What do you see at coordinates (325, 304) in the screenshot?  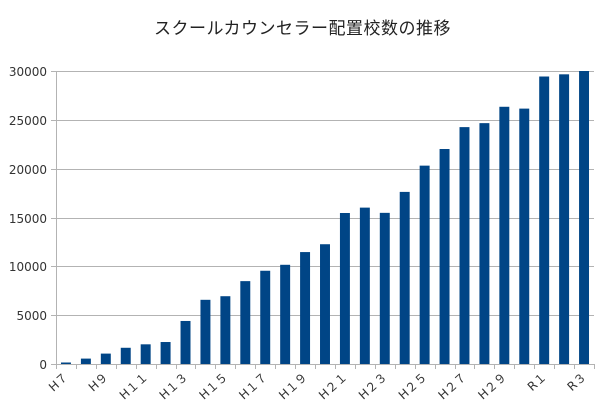 I see `bar-H20` at bounding box center [325, 304].